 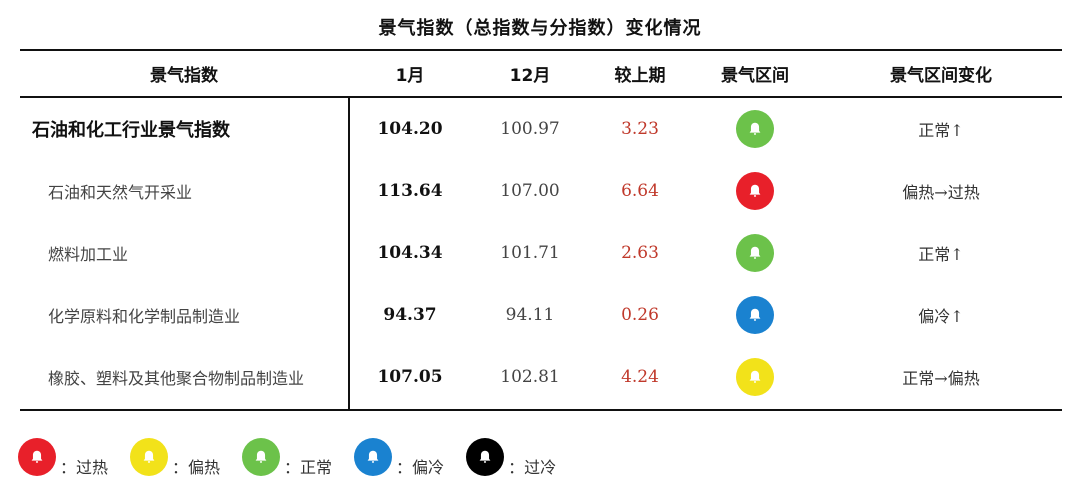 I want to click on row-name: 石油和天然气开采业, so click(x=120, y=192).